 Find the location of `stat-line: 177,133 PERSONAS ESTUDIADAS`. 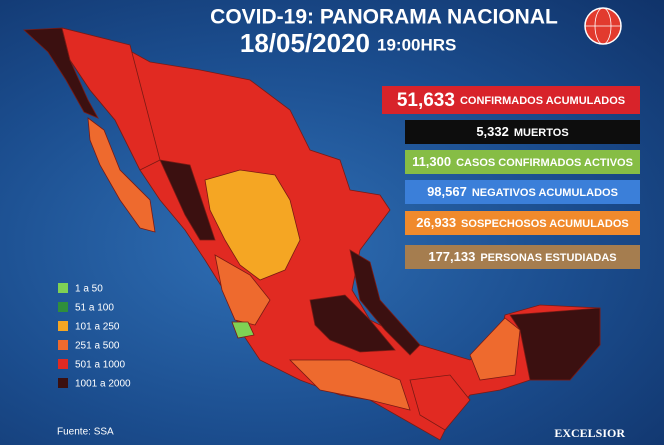

stat-line: 177,133 PERSONAS ESTUDIADAS is located at coordinates (522, 256).